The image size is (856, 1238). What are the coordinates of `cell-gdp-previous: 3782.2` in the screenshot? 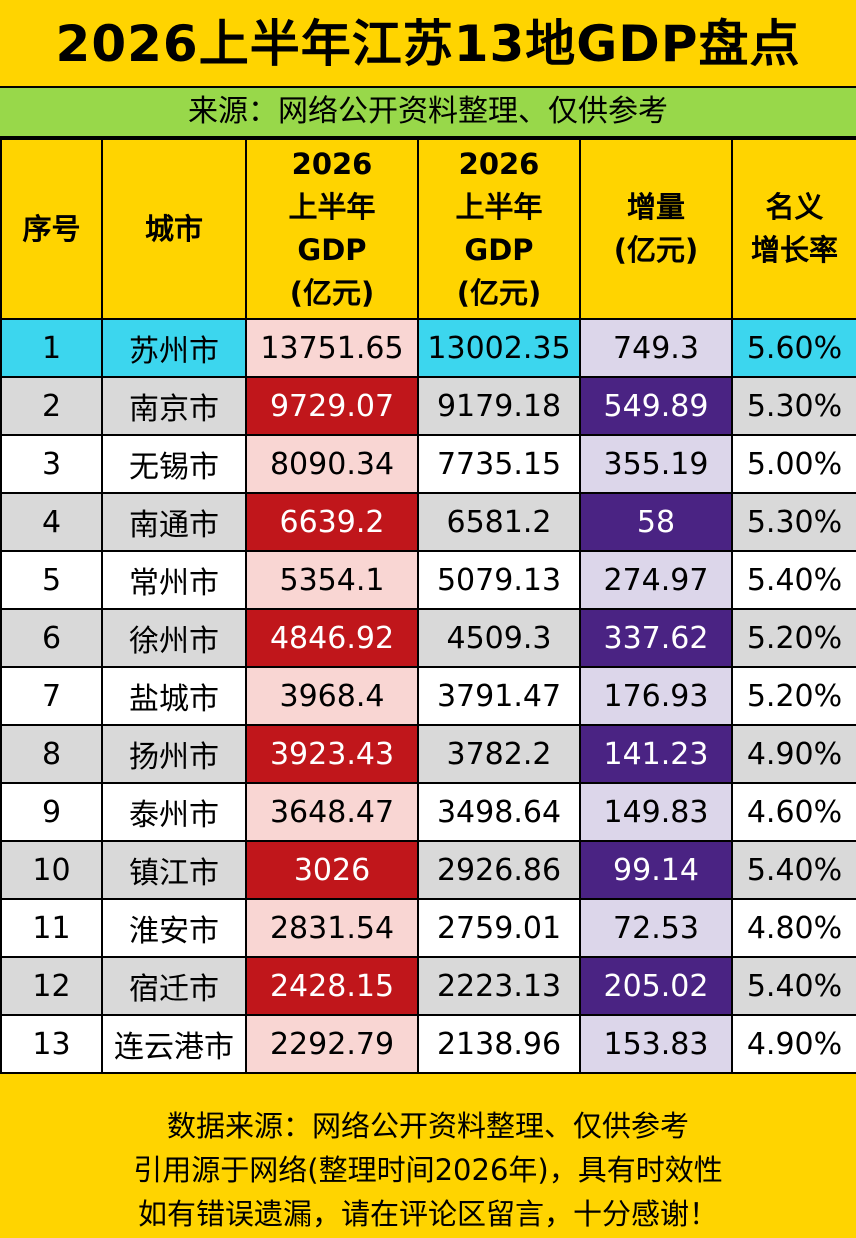 It's located at (499, 754).